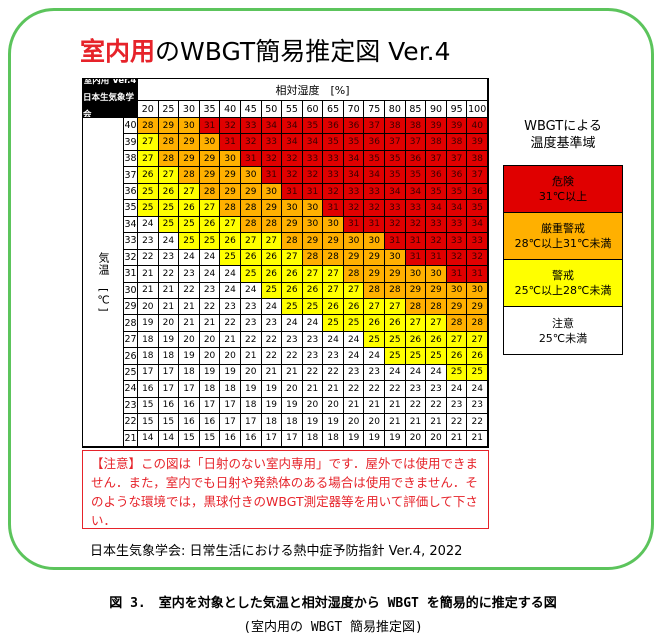 This screenshot has width=666, height=640. Describe the element at coordinates (131, 290) in the screenshot. I see `temperature-tick: 30` at that location.